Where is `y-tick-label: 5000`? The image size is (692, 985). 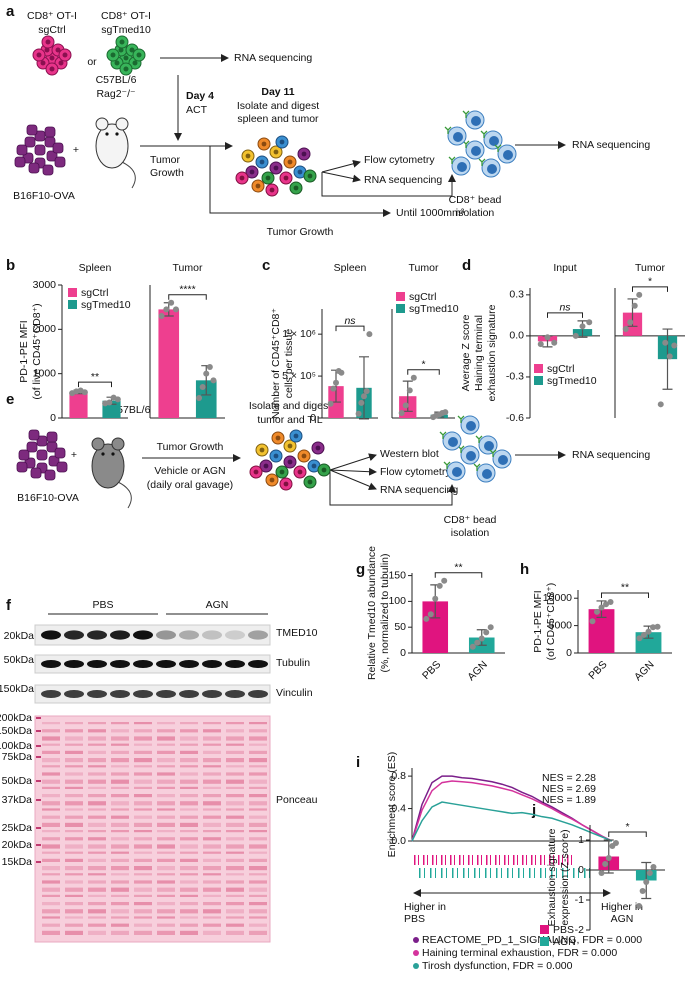
y-tick-label: 5000 is located at coordinates (561, 625).